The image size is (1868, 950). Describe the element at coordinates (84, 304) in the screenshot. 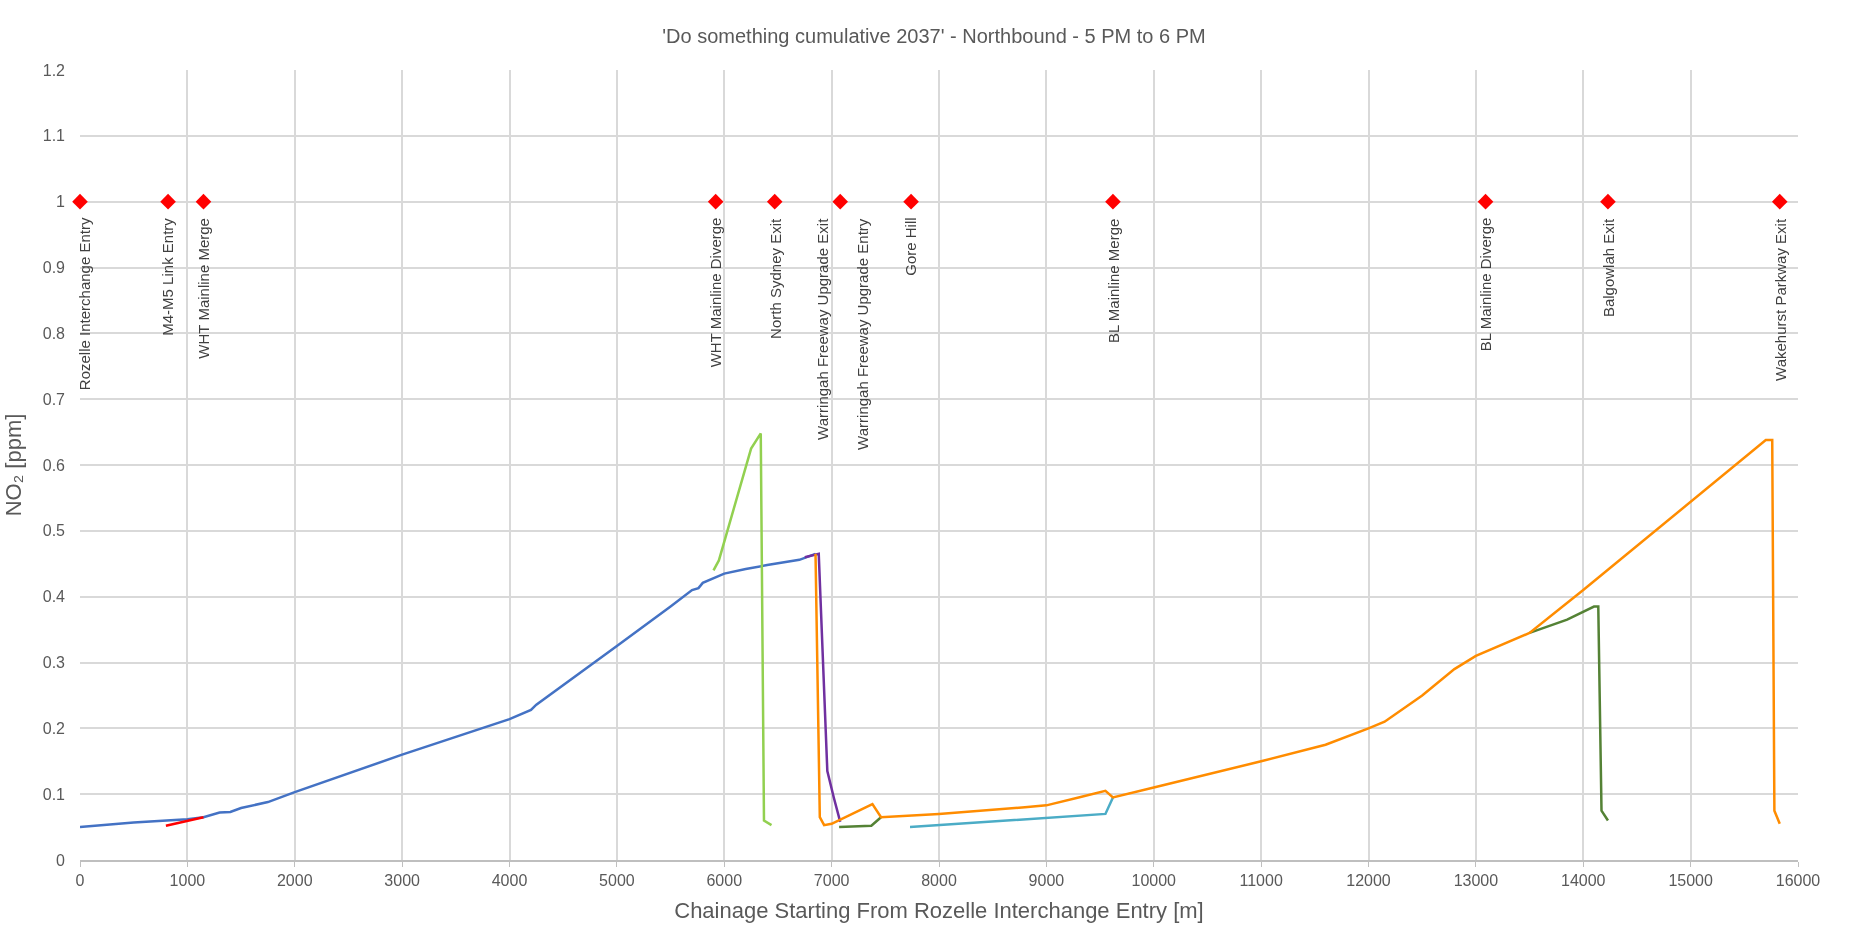

I see `annotation: Rozelle Interchange Entry` at that location.